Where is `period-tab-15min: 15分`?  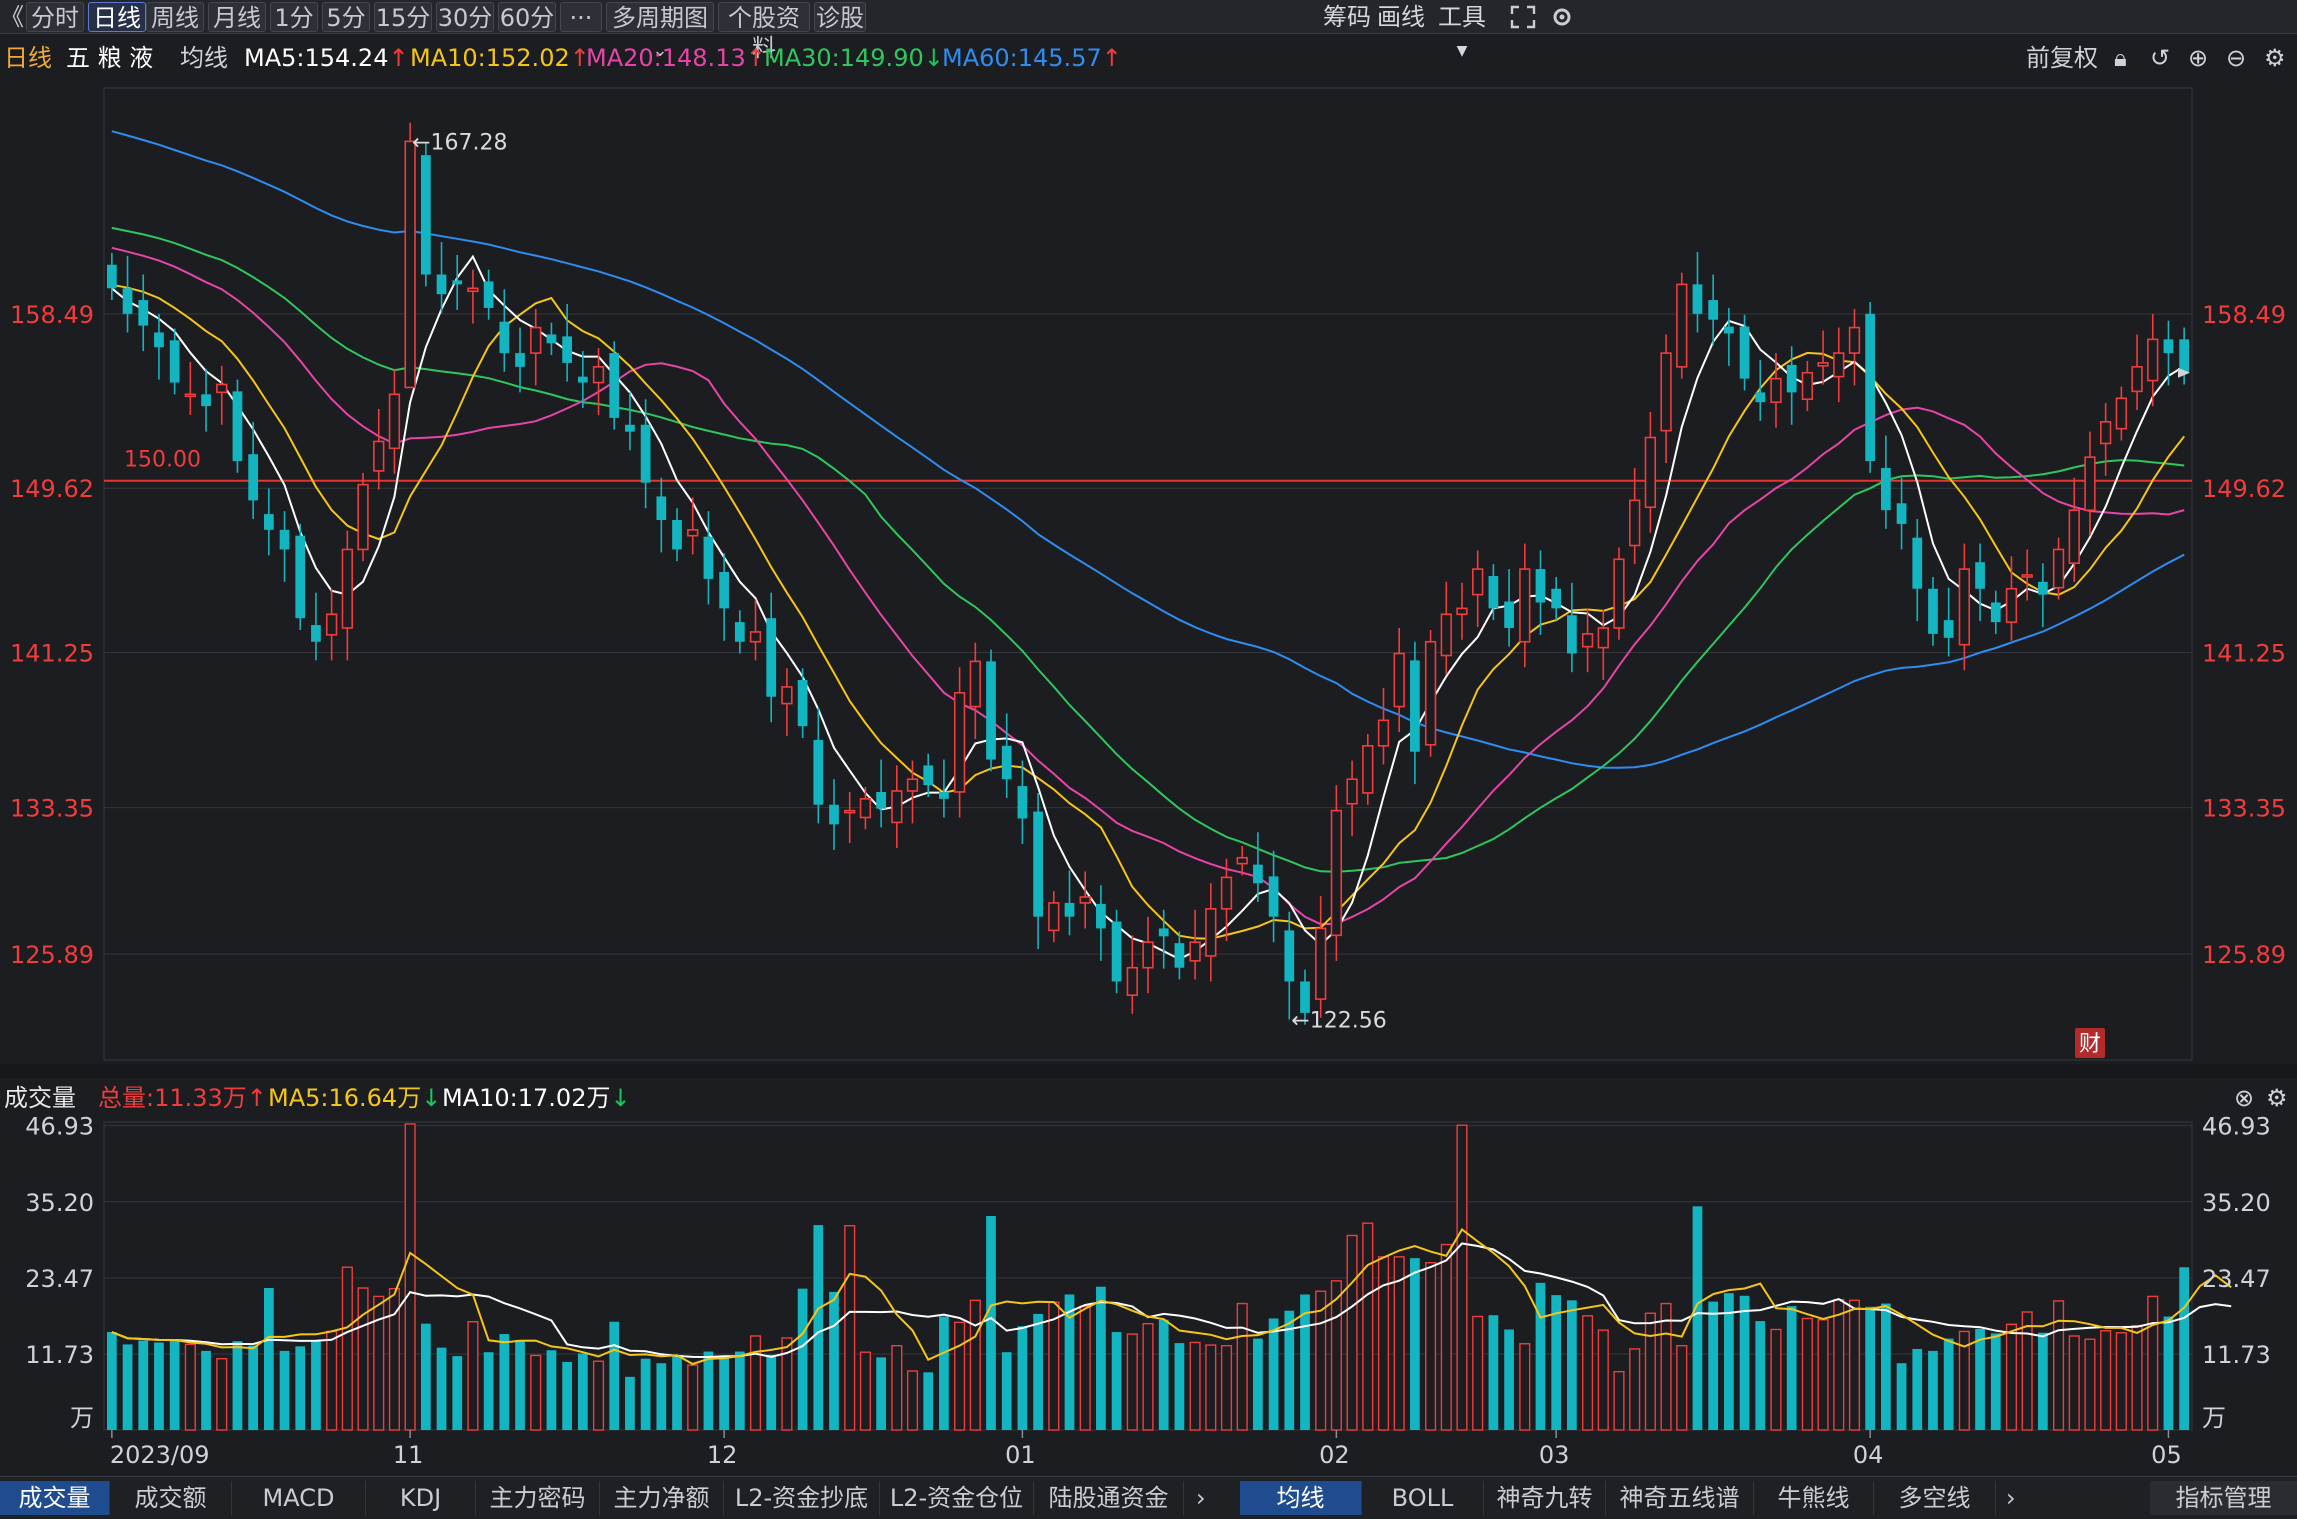
period-tab-15min: 15分 is located at coordinates (403, 17).